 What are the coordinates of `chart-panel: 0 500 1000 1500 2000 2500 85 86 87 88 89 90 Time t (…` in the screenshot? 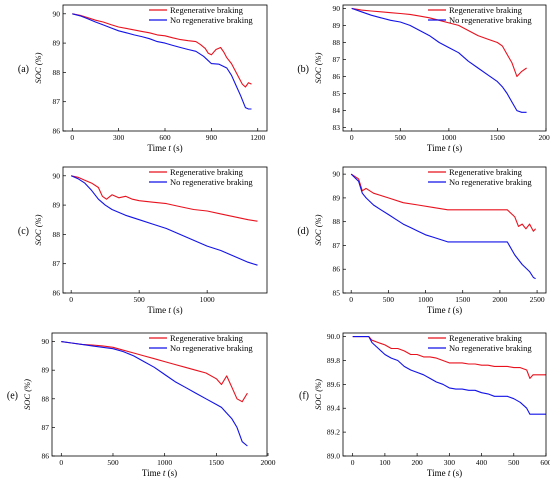 It's located at (422, 240).